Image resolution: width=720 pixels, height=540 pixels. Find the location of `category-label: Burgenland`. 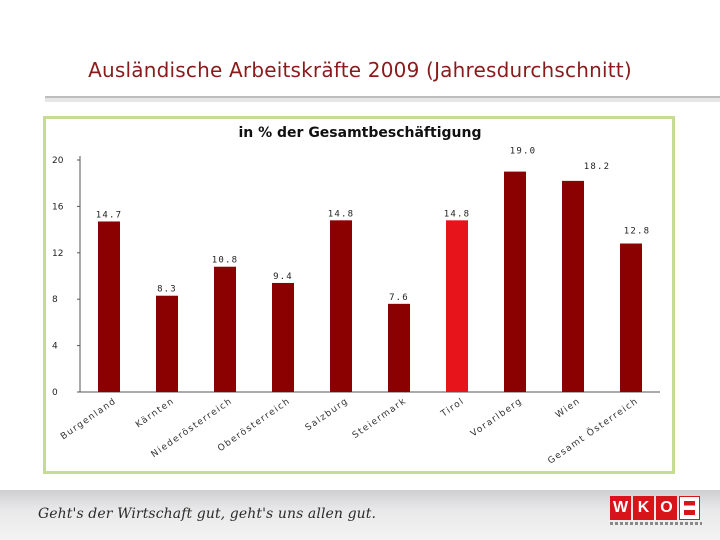

category-label: Burgenland is located at coordinates (89, 419).